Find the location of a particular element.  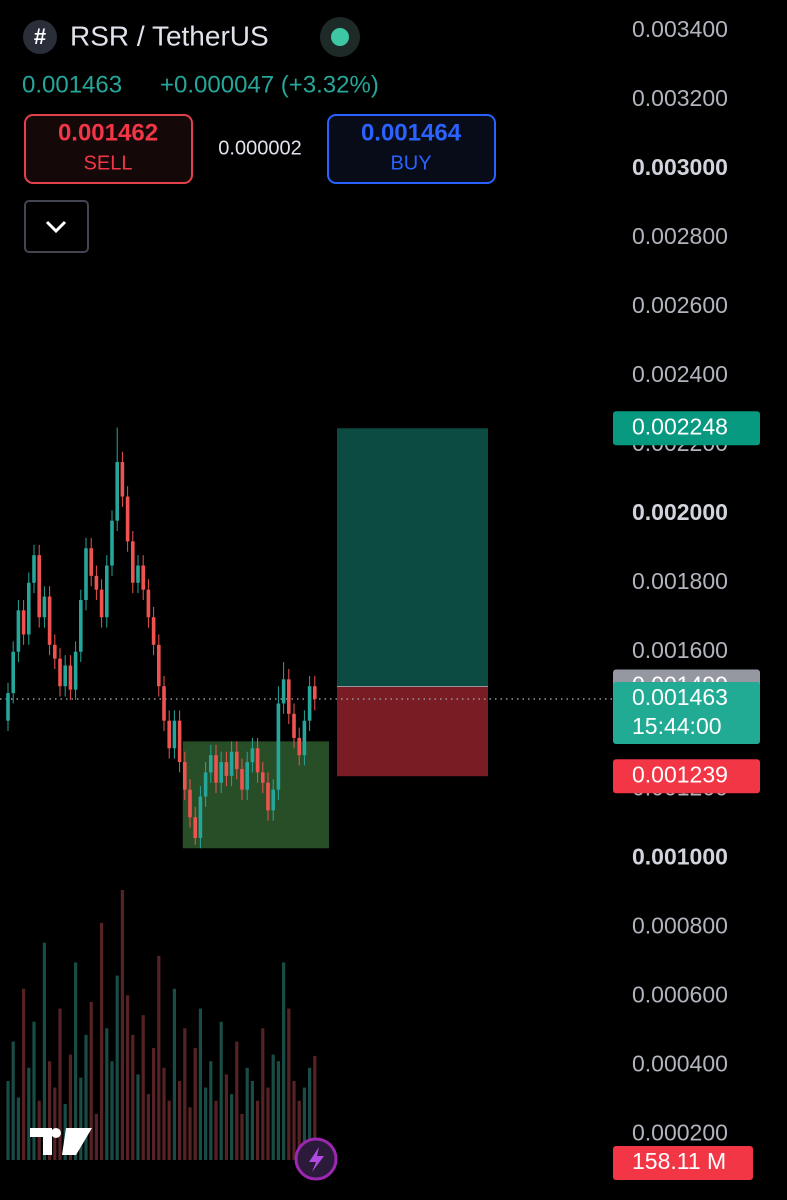

collapse-button is located at coordinates (56, 226).